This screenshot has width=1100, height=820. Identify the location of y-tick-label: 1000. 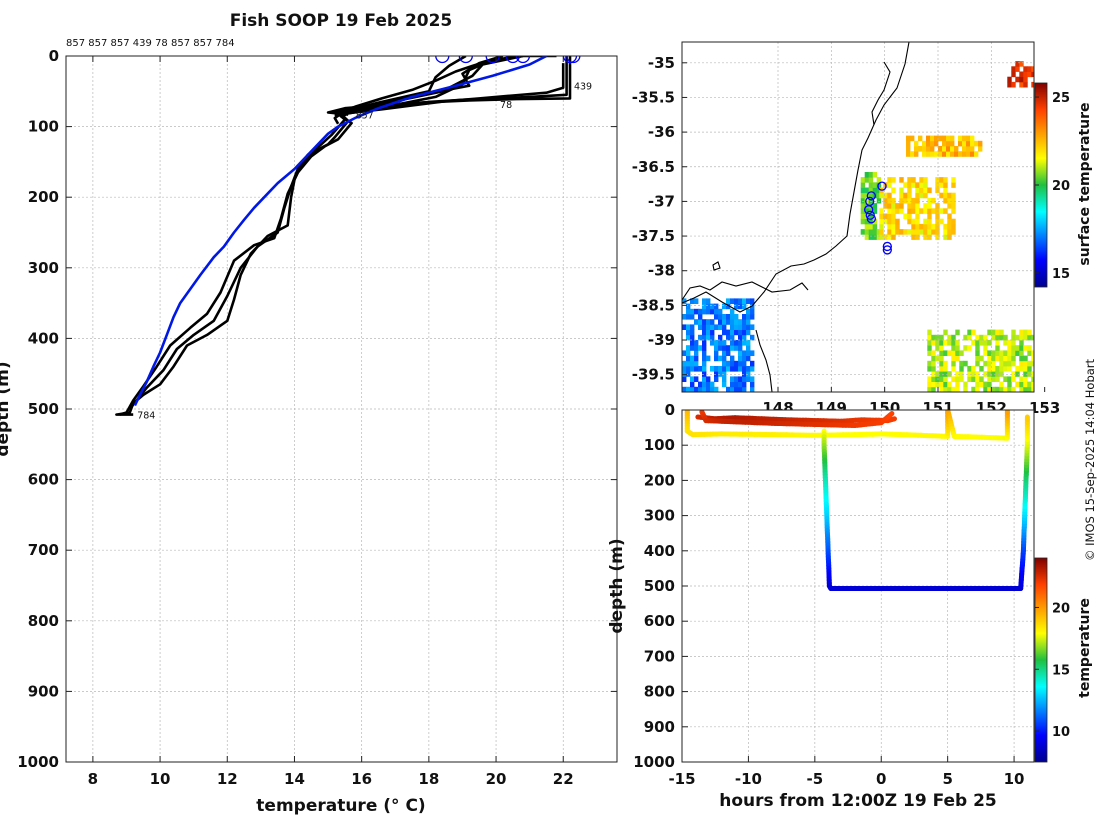
(38, 762).